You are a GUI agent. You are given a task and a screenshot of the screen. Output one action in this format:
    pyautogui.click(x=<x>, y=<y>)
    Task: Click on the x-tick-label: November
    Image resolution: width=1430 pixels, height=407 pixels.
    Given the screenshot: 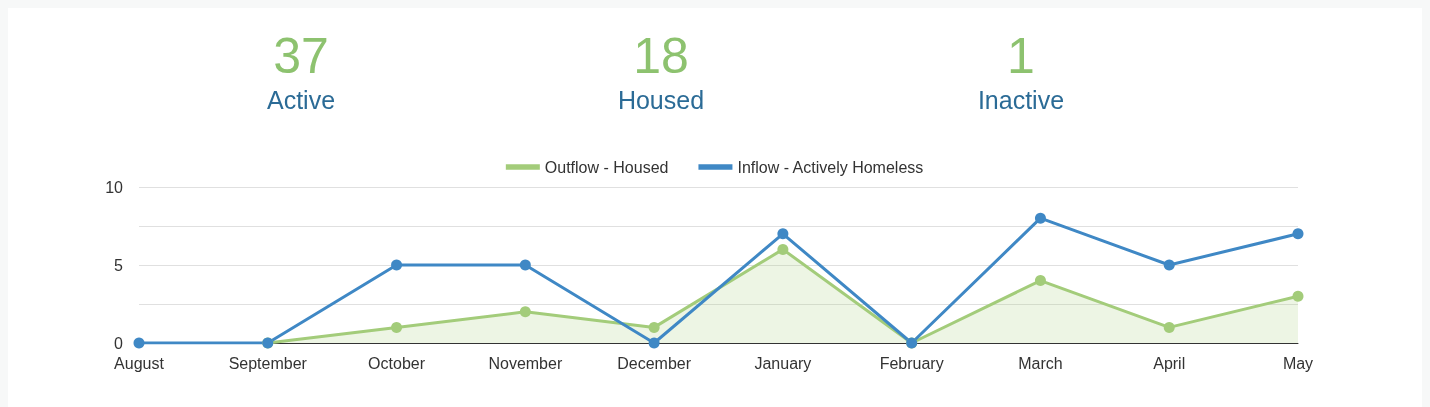 What is the action you would take?
    pyautogui.click(x=525, y=363)
    